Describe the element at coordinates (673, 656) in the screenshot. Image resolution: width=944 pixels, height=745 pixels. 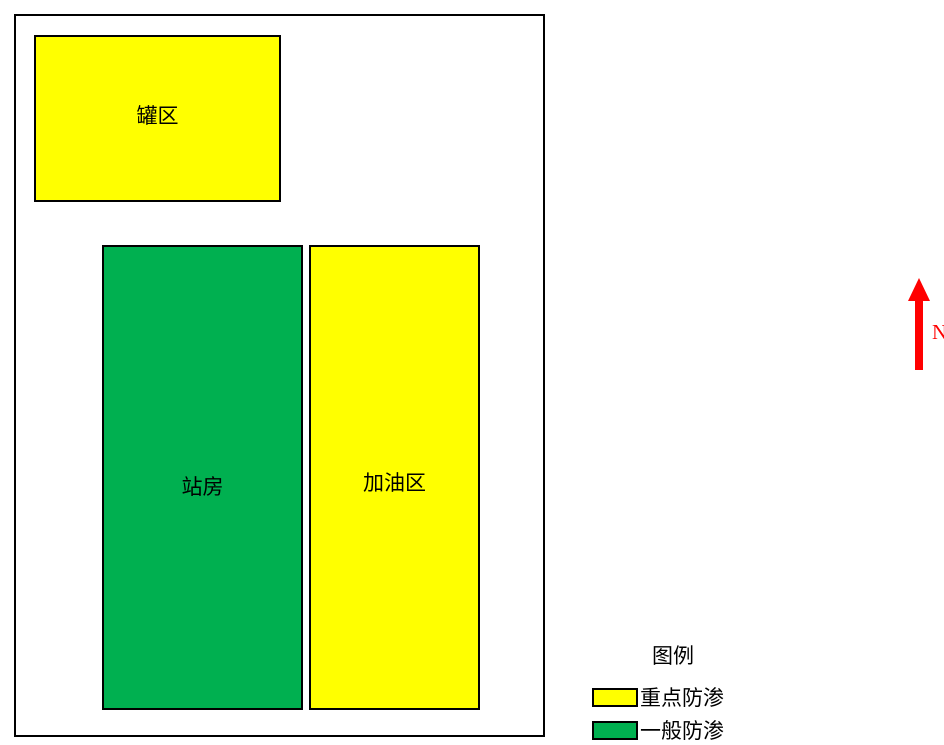
I see `legend-title: 图例` at that location.